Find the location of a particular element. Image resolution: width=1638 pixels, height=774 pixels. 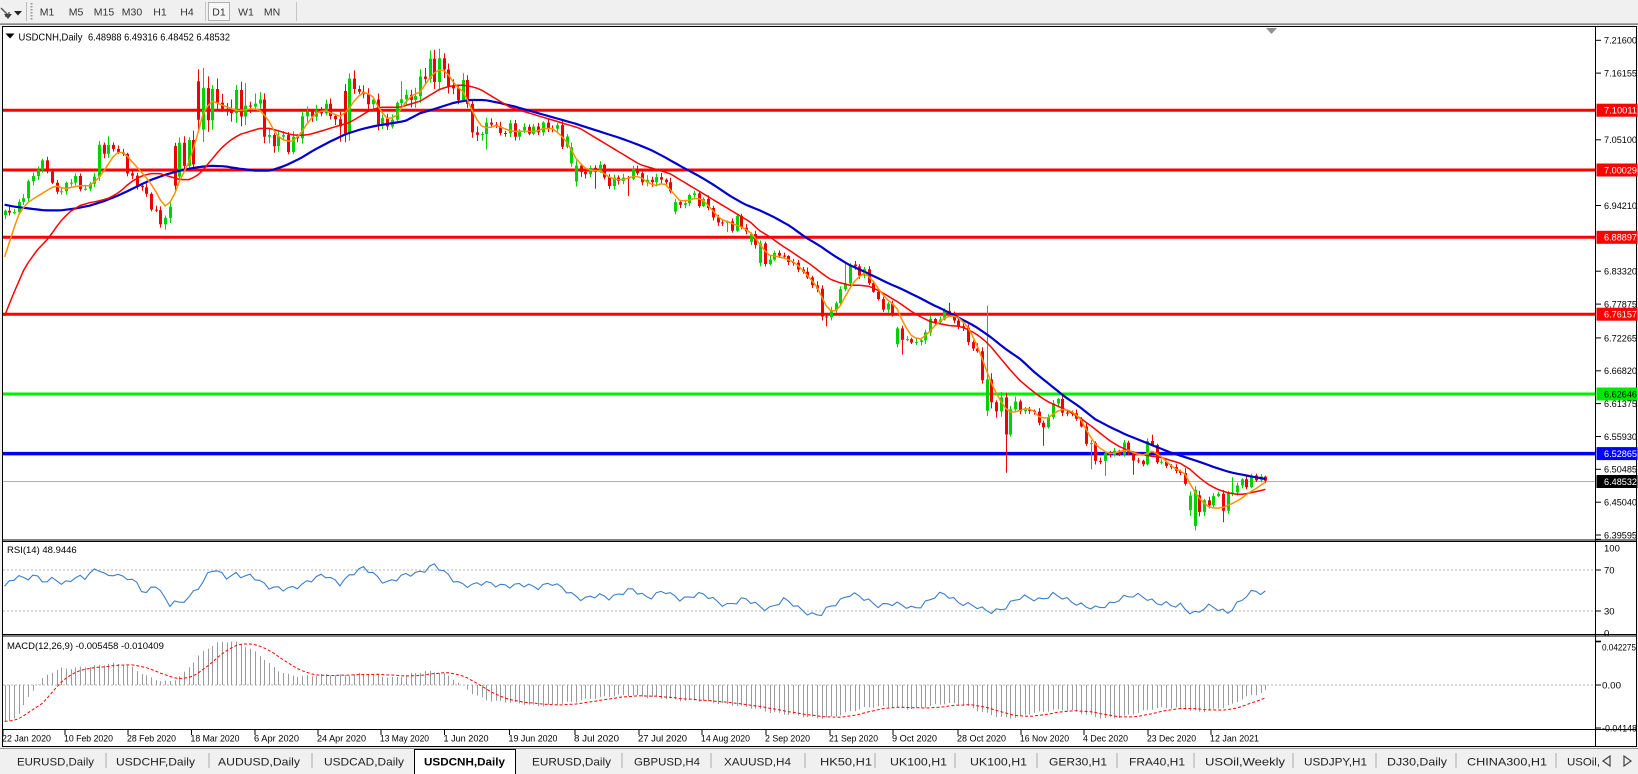

svg-text: XAUUSD,H4 is located at coordinates (757, 763).